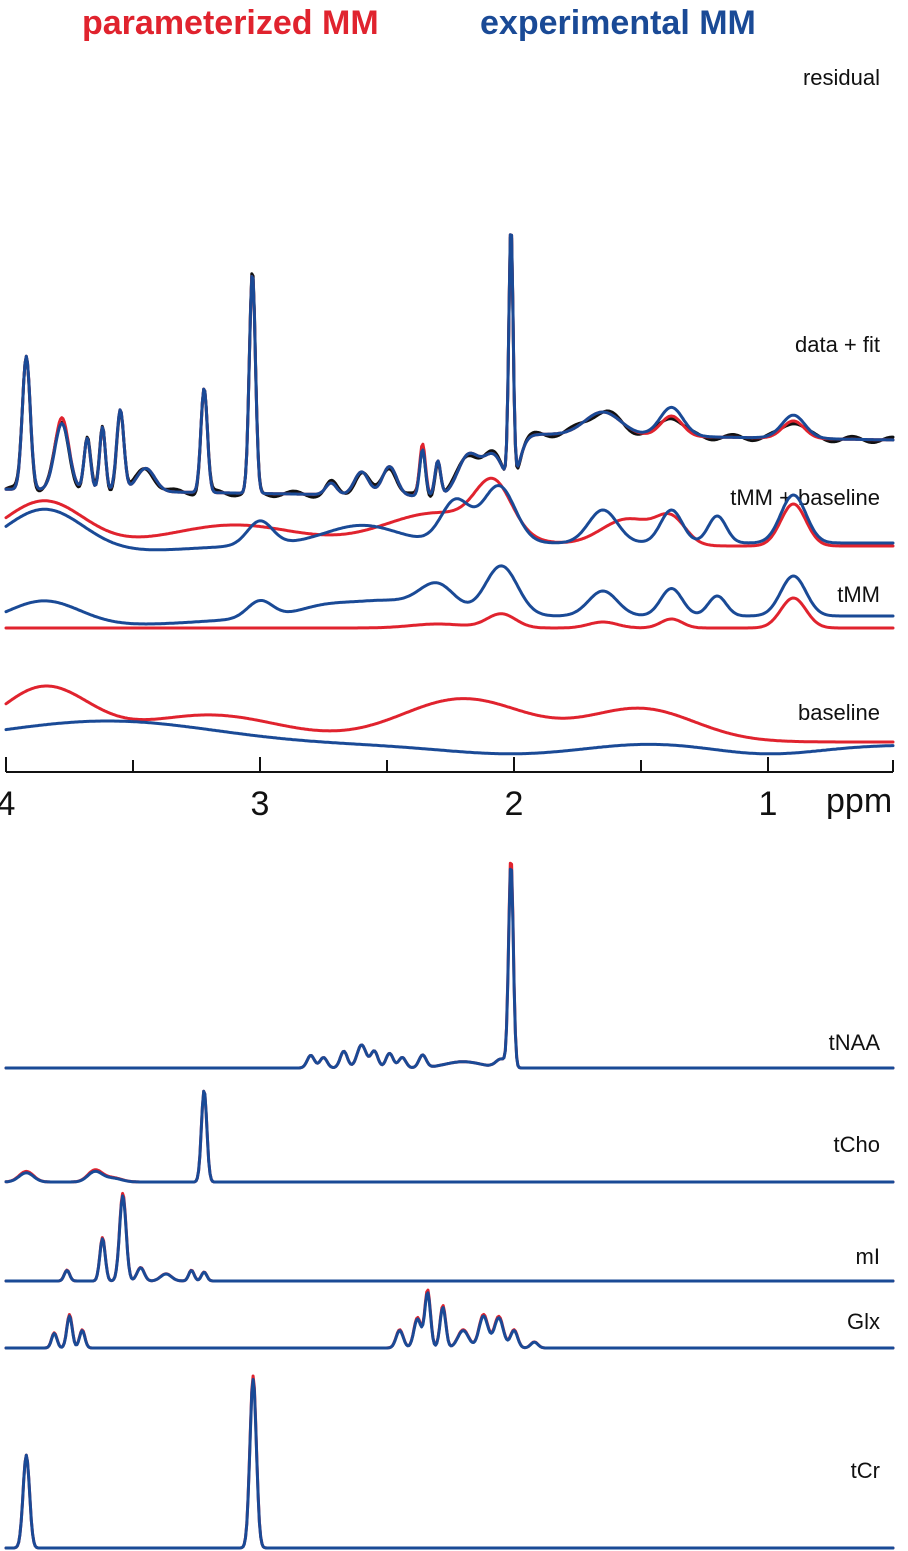  What do you see at coordinates (839, 712) in the screenshot?
I see `panel-label-baseline: baseline` at bounding box center [839, 712].